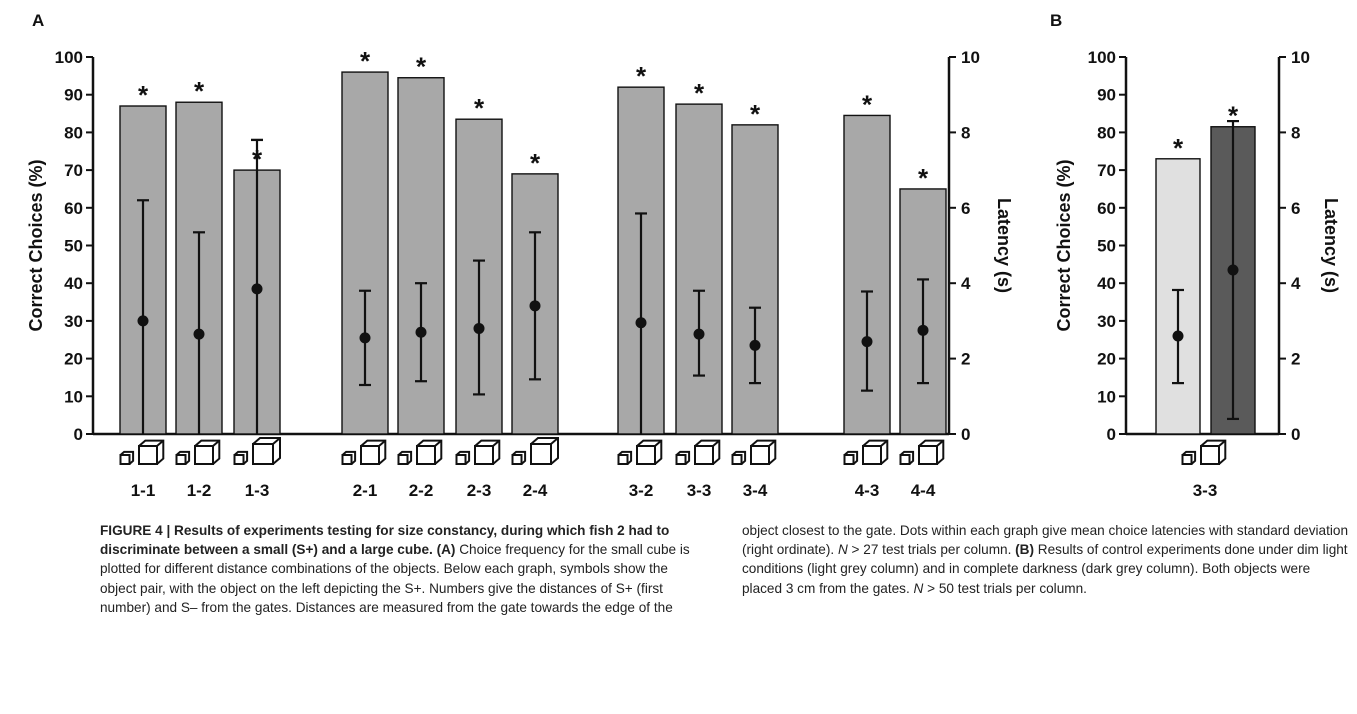  What do you see at coordinates (1005, 588) in the screenshot?
I see `caption-b-n-text: > 50 test trials per column.` at bounding box center [1005, 588].